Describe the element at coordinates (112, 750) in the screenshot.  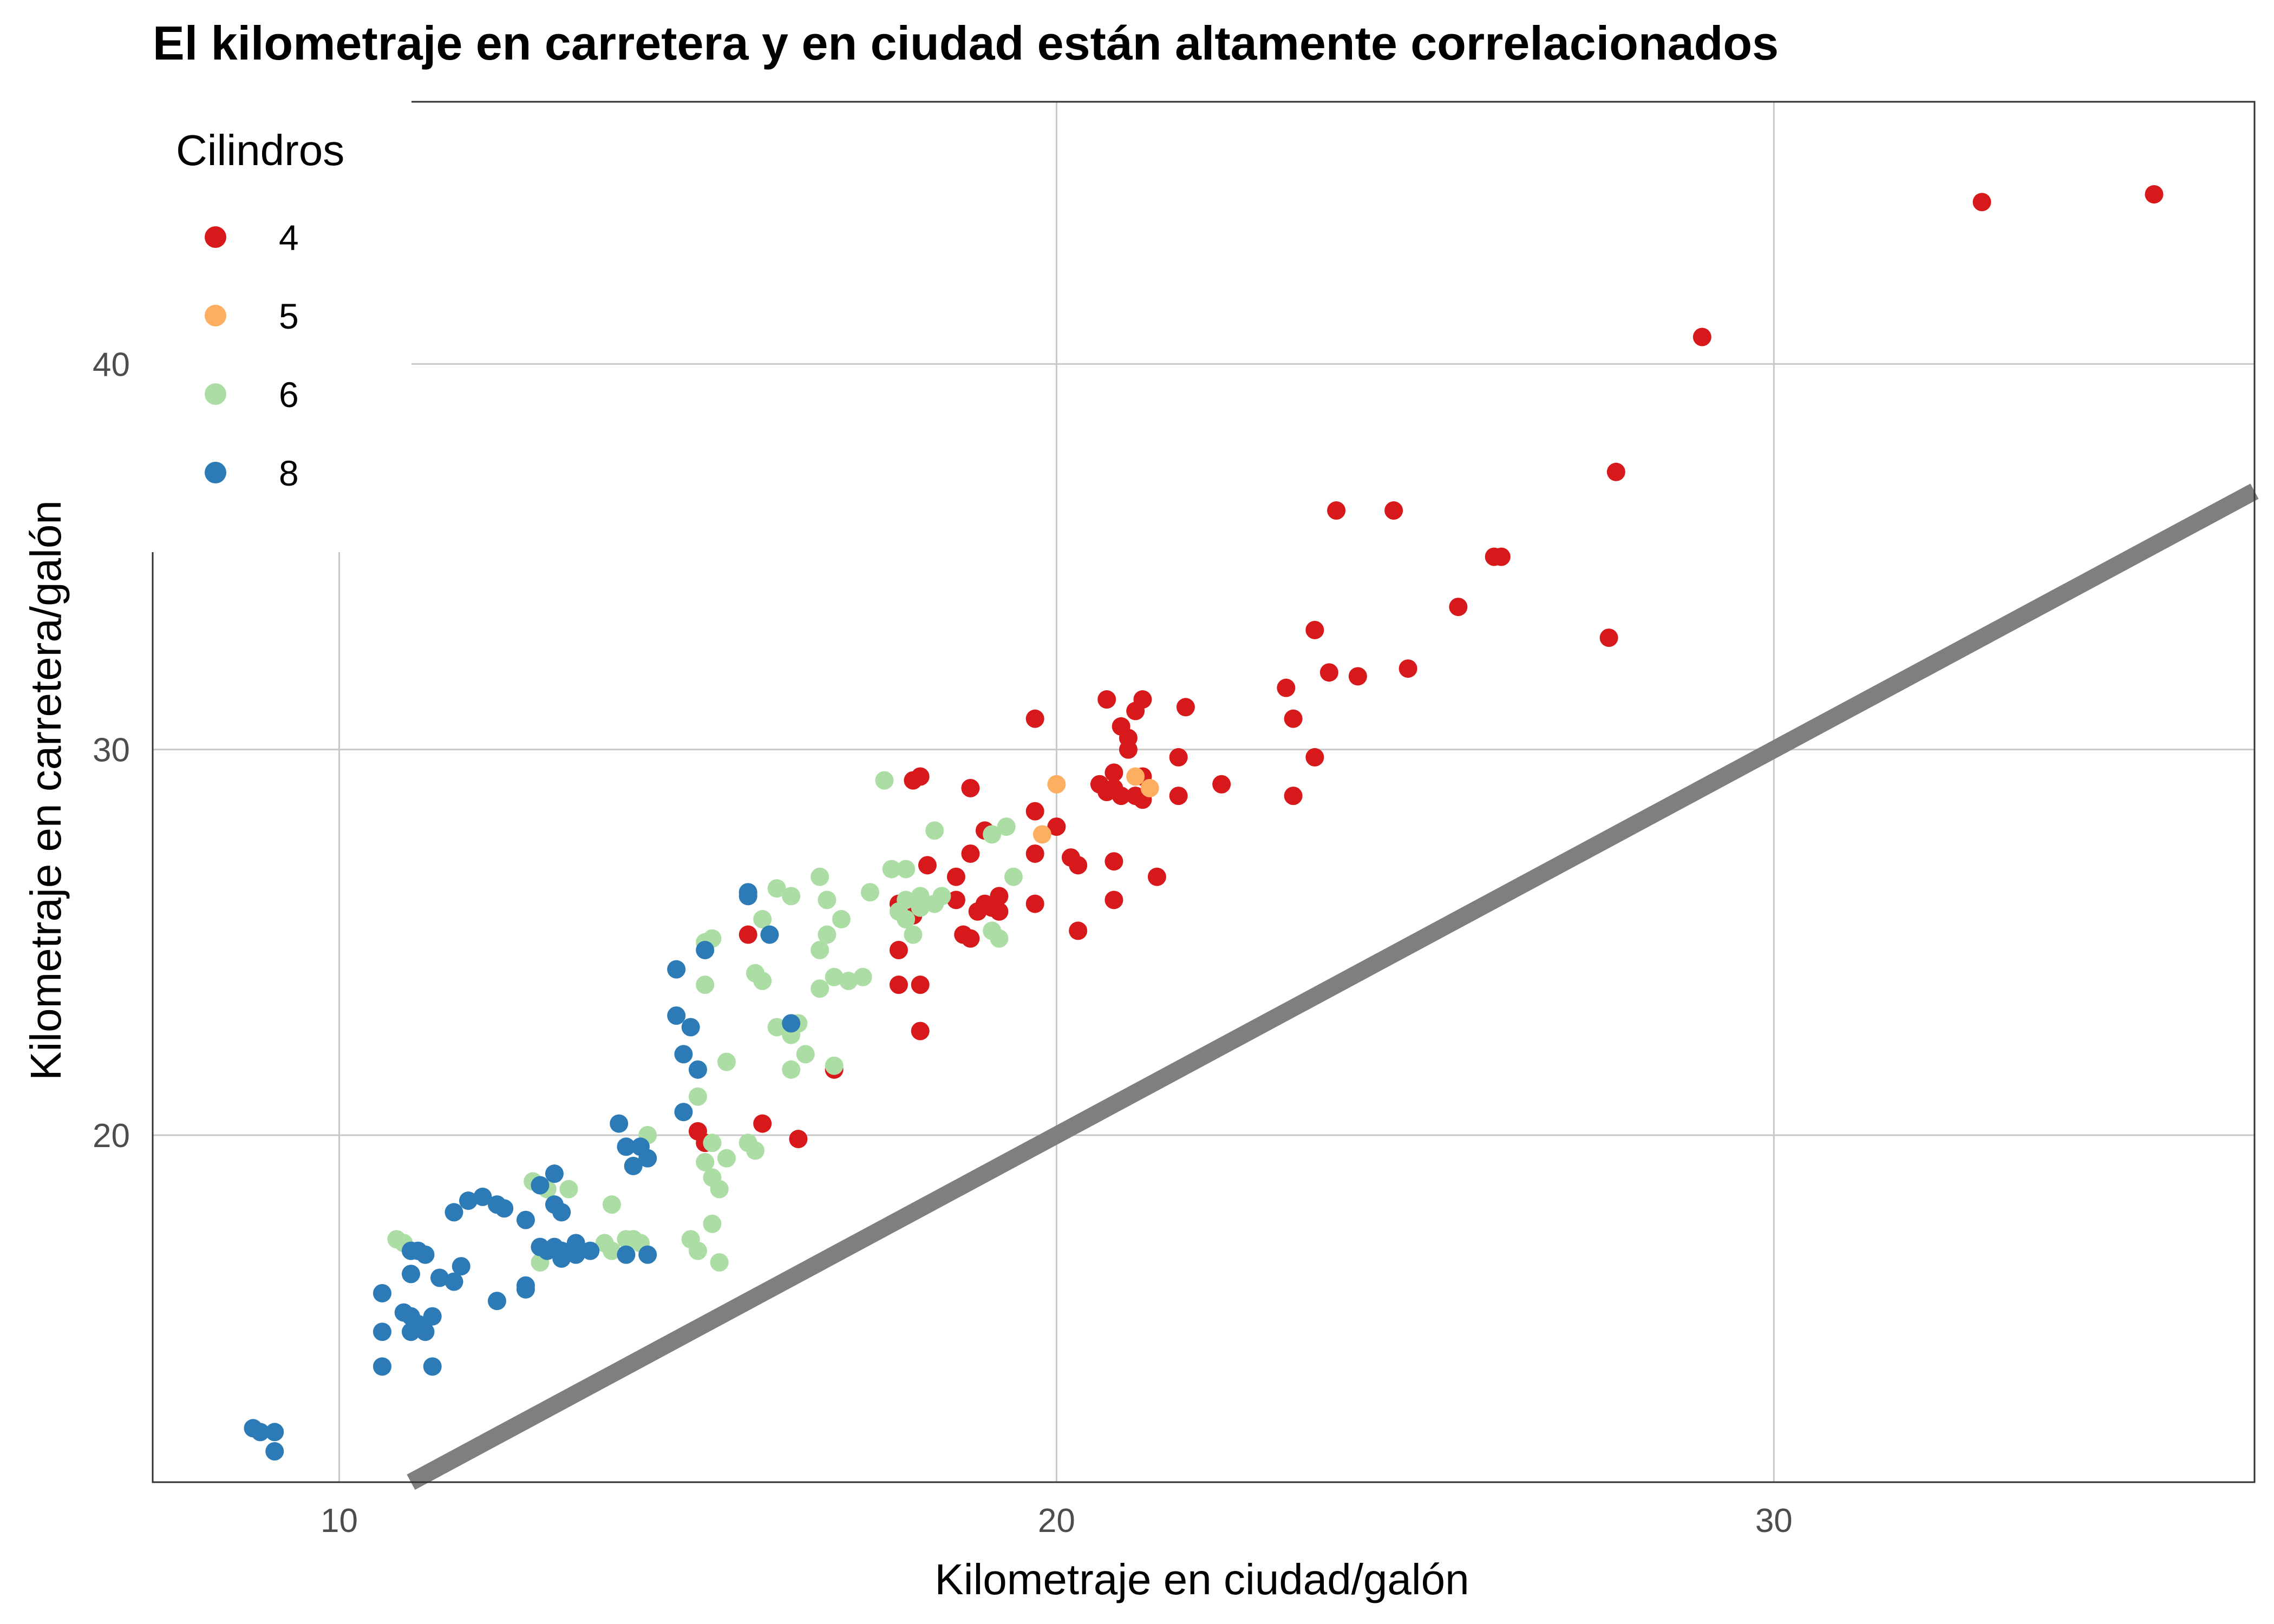
I see `y-tick-label: 30` at that location.